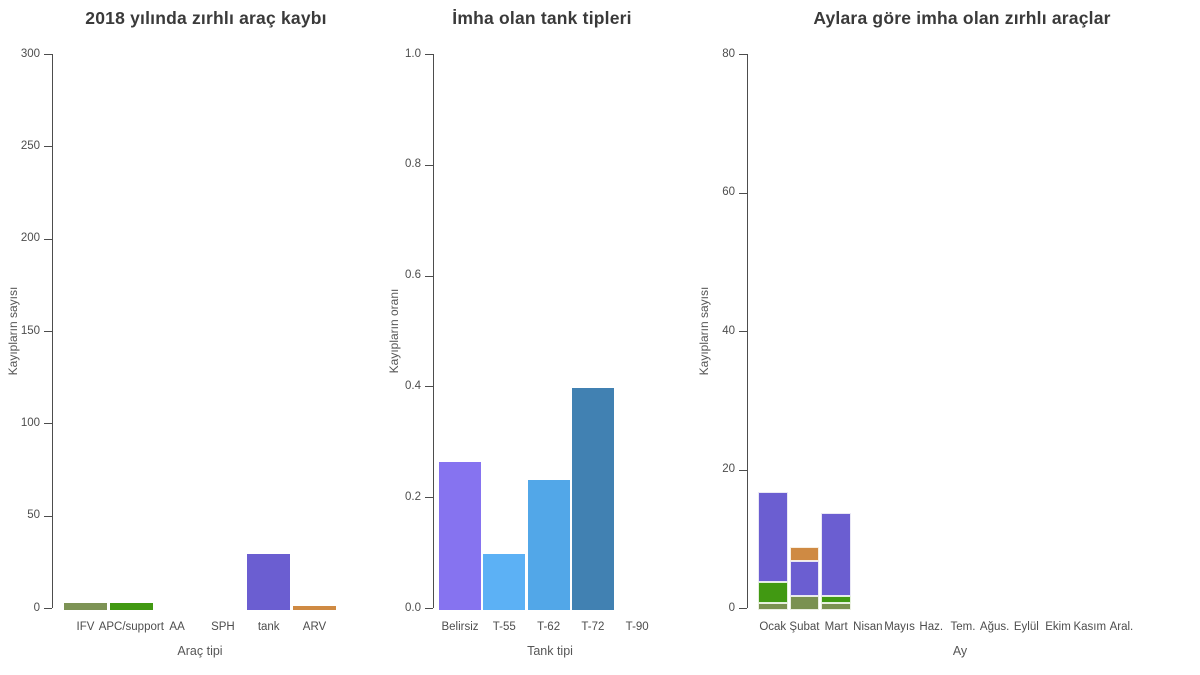 The image size is (1200, 675). What do you see at coordinates (728, 469) in the screenshot?
I see `y-tick-label: 20` at bounding box center [728, 469].